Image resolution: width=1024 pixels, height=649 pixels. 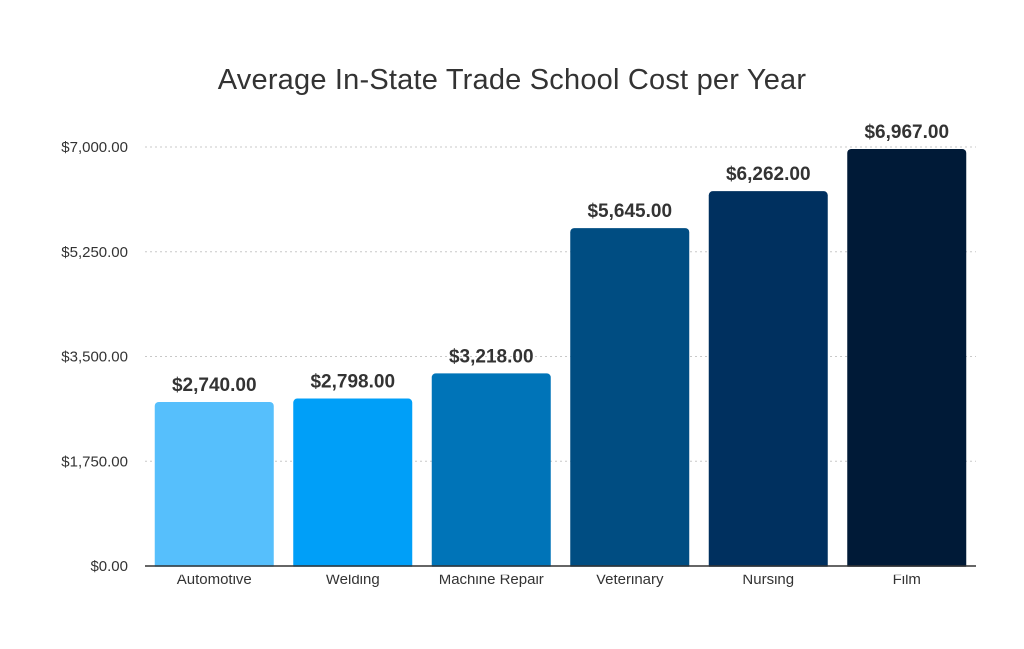 I want to click on y-tick-label: $0.00, so click(x=109, y=566).